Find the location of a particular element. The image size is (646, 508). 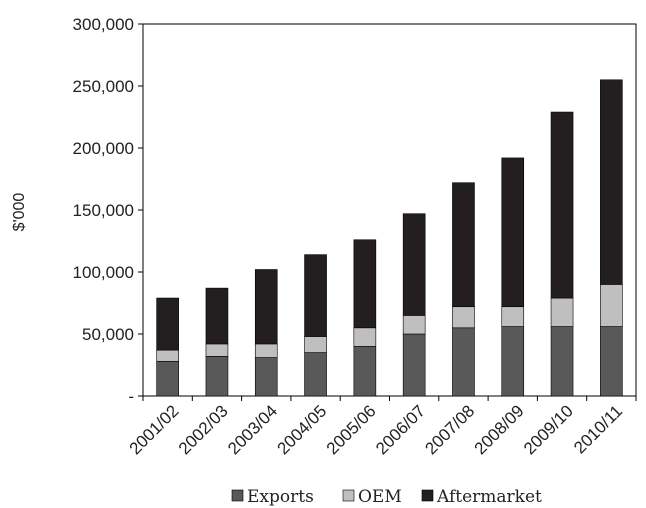

y-tick-label: 150,000 is located at coordinates (103, 210).